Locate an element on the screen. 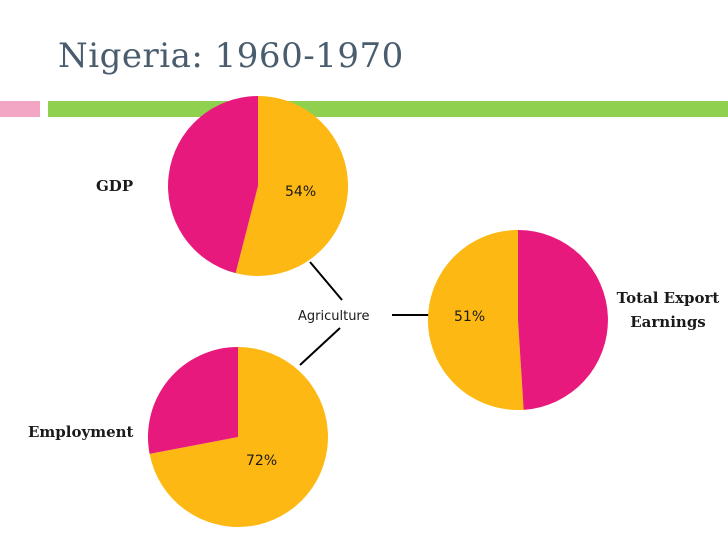 This screenshot has width=728, height=546. data-label-export: 51% is located at coordinates (469, 317).